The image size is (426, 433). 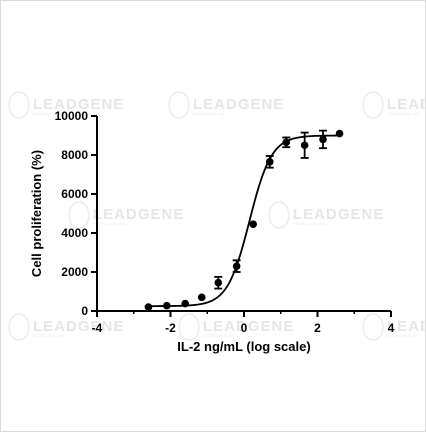 I want to click on y-tick-label: 4000, so click(x=74, y=233).